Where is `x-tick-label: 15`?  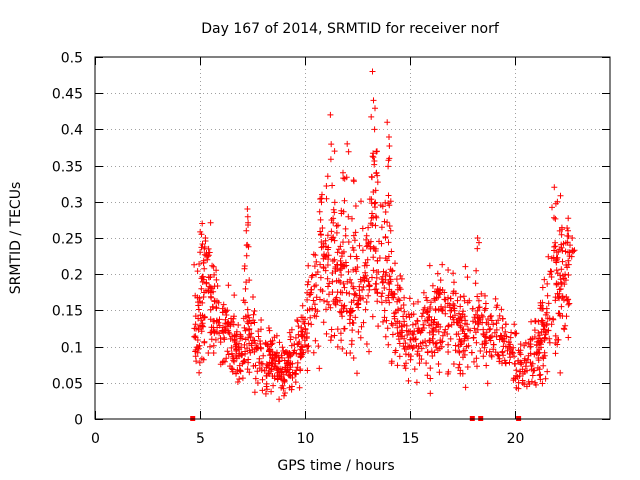 x-tick-label: 15 is located at coordinates (411, 439).